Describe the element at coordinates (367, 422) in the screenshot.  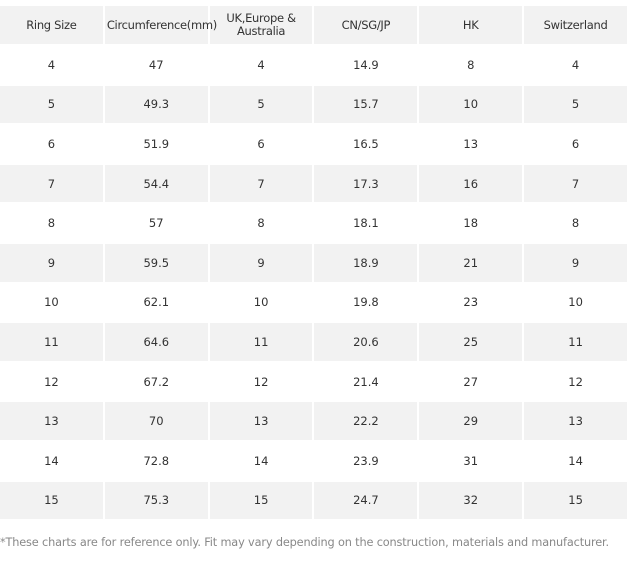
I see `table-cell: 22.2` at that location.